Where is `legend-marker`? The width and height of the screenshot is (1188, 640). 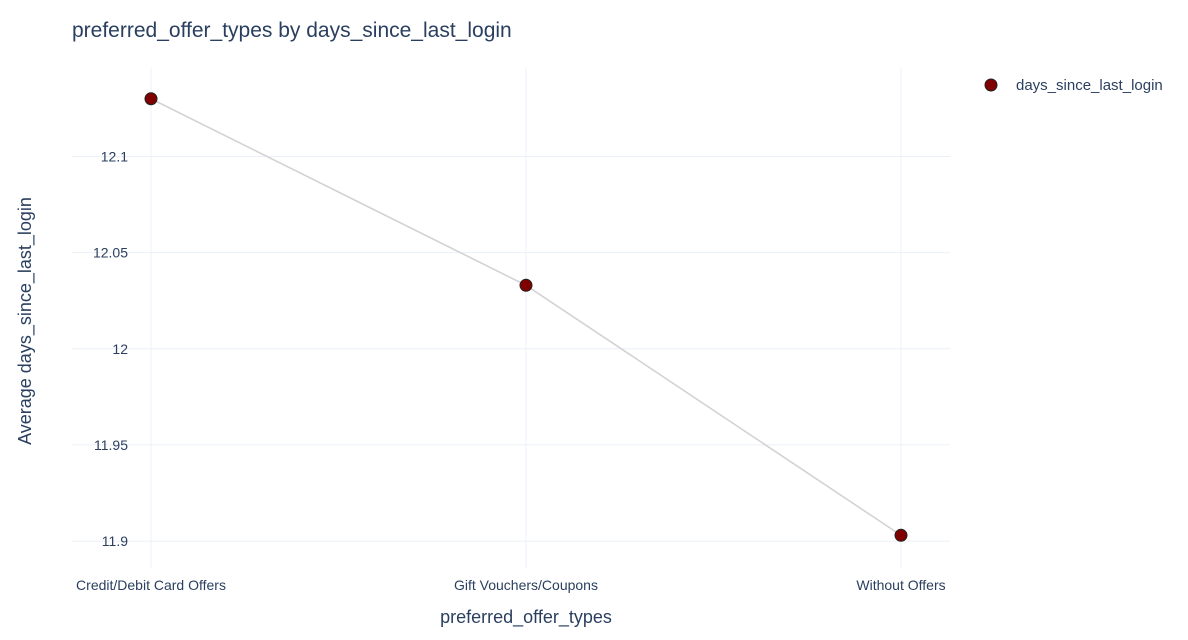 legend-marker is located at coordinates (991, 85).